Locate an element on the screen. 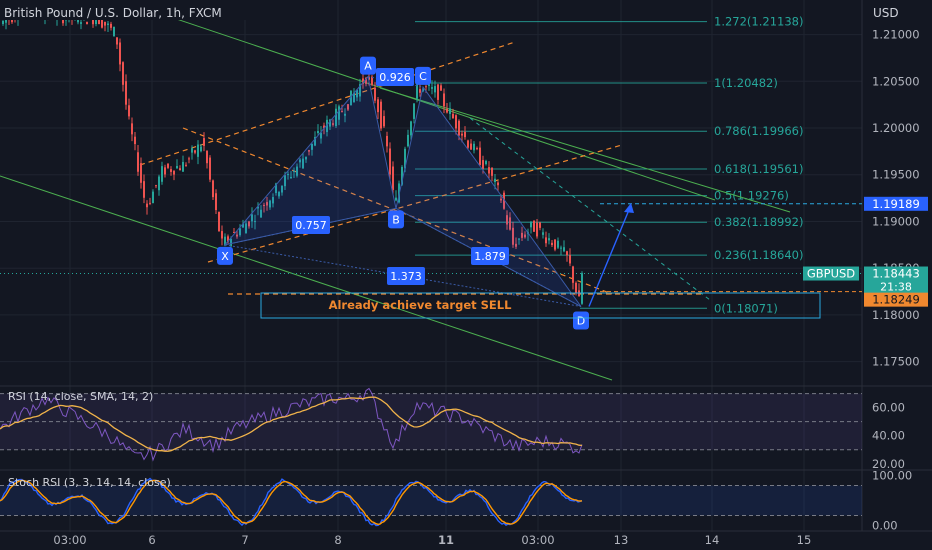 The width and height of the screenshot is (932, 550). pattern-diagonal-xb is located at coordinates (310, 226).